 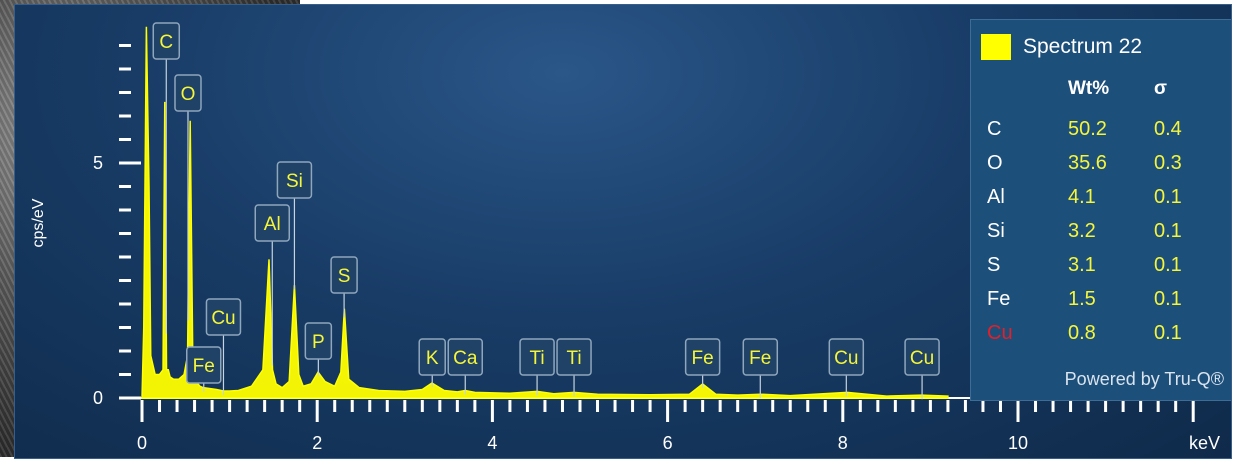 What do you see at coordinates (1082, 197) in the screenshot?
I see `legend-wt-value: 4.1` at bounding box center [1082, 197].